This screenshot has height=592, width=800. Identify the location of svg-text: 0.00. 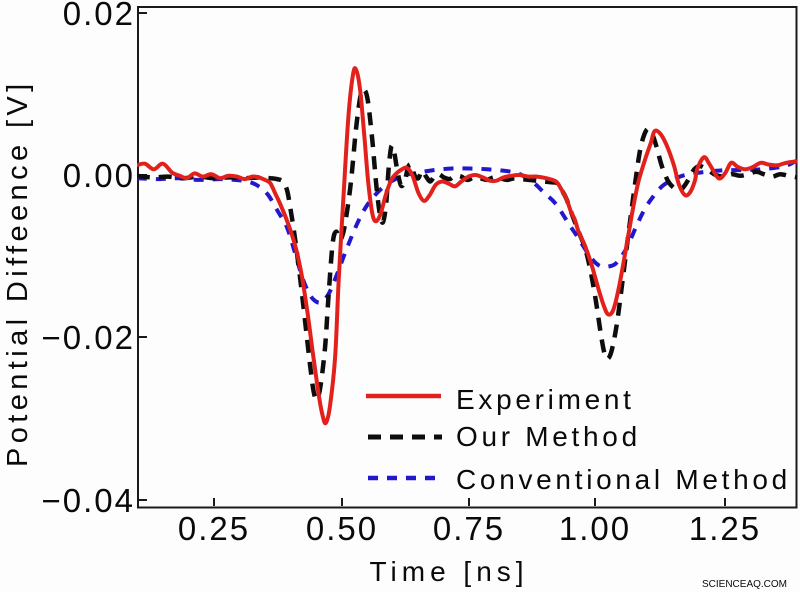
(99, 175).